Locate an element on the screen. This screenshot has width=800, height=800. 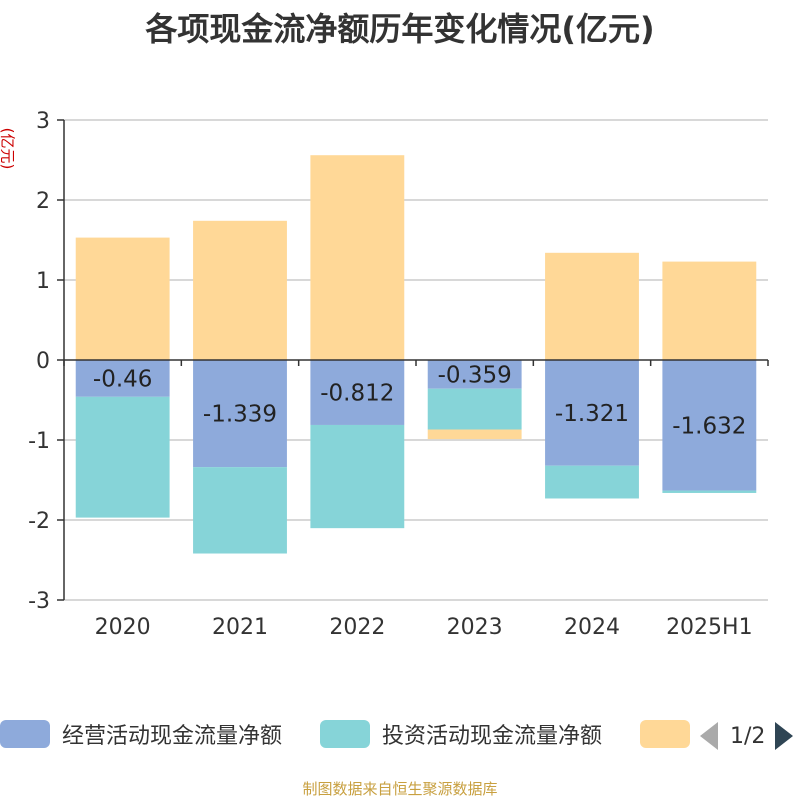
y-tick-label: 1 is located at coordinates (43, 281).